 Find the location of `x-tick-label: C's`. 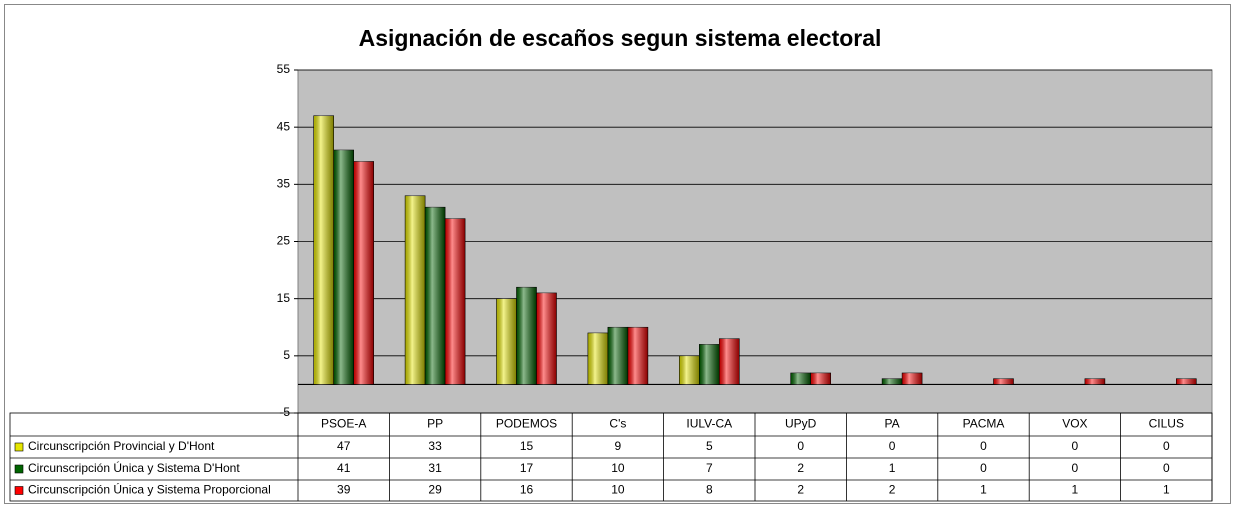

x-tick-label: C's is located at coordinates (617, 424).